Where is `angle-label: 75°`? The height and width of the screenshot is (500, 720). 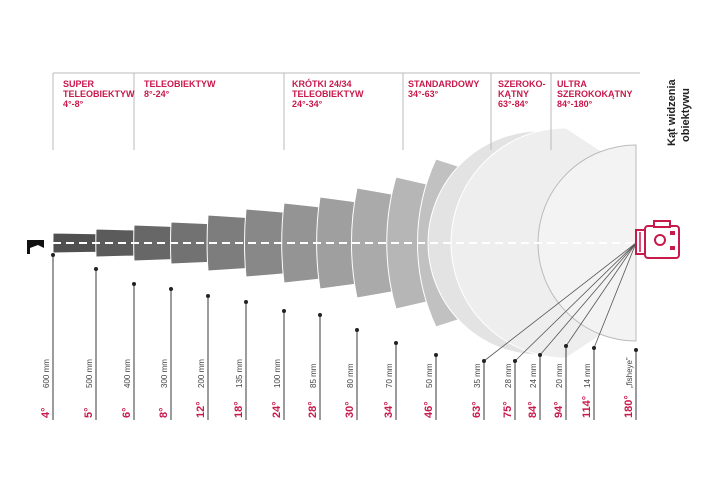 angle-label: 75° is located at coordinates (508, 409).